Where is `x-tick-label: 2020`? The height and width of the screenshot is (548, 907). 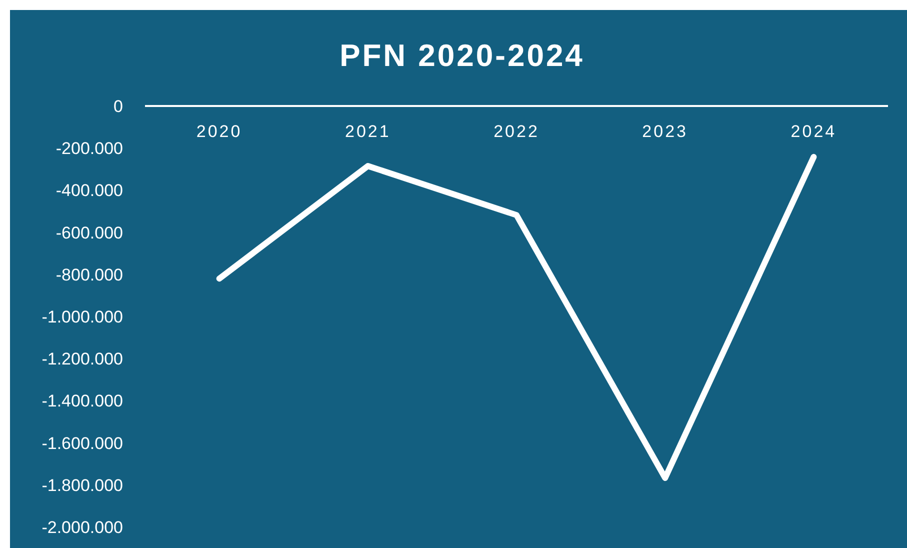
x-tick-label: 2020 is located at coordinates (219, 131).